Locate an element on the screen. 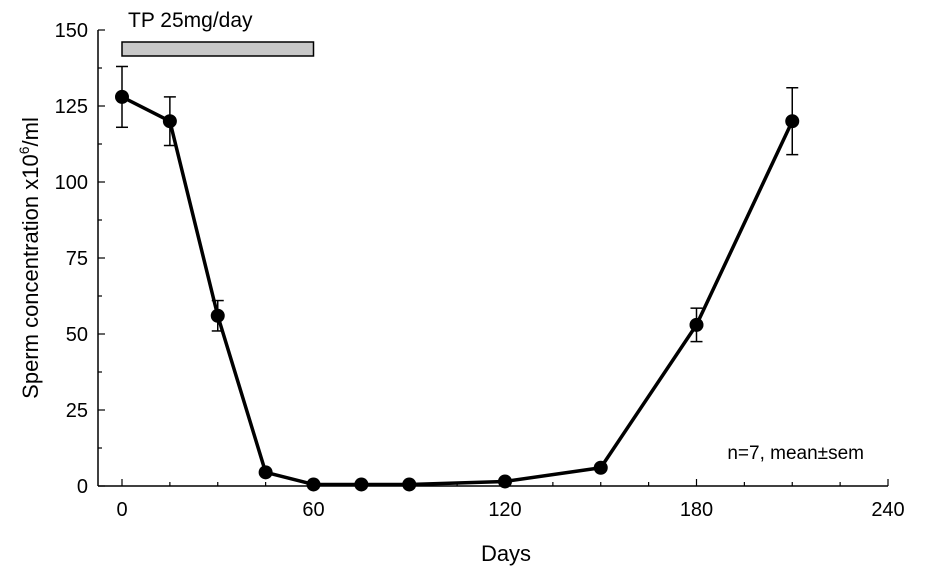 This screenshot has width=926, height=575. x-tick-label: 180 is located at coordinates (696, 510).